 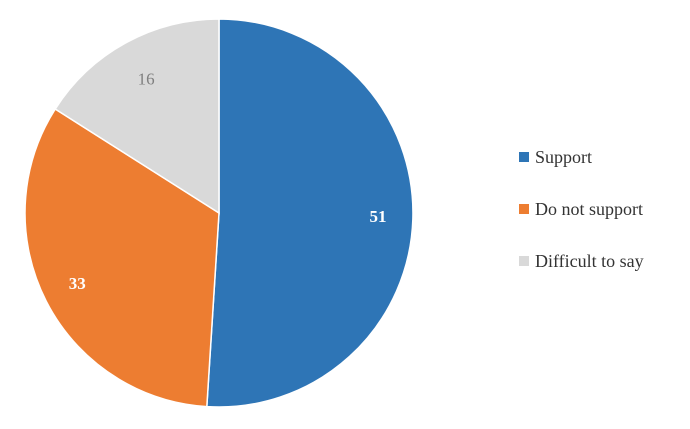 What do you see at coordinates (137, 116) in the screenshot?
I see `pie-slice-difficult-to-say` at bounding box center [137, 116].